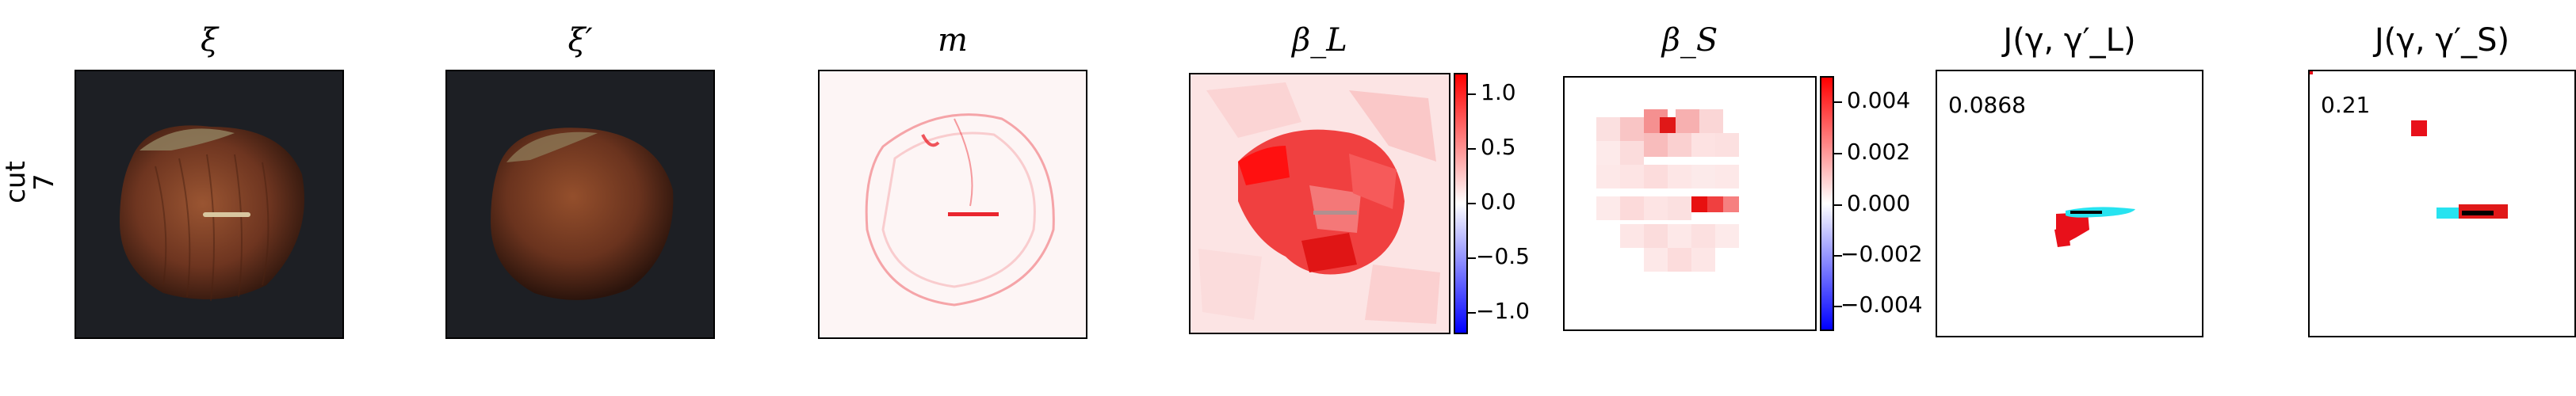  Describe the element at coordinates (2069, 203) in the screenshot. I see `overlap-plot-l: 0.0868` at that location.